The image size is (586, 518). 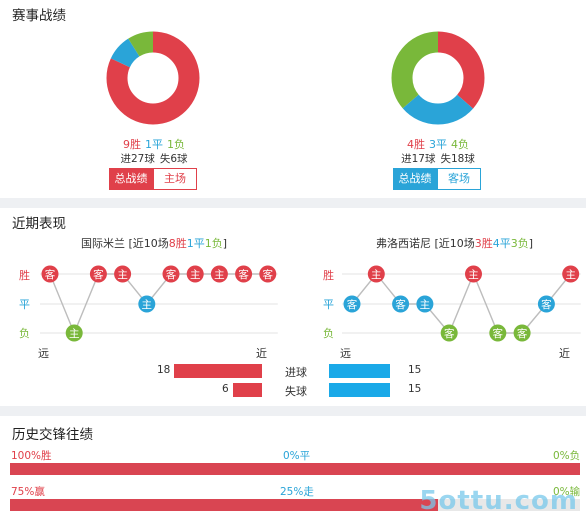 What do you see at coordinates (175, 179) in the screenshot?
I see `tab-left-home: 主场` at bounding box center [175, 179].